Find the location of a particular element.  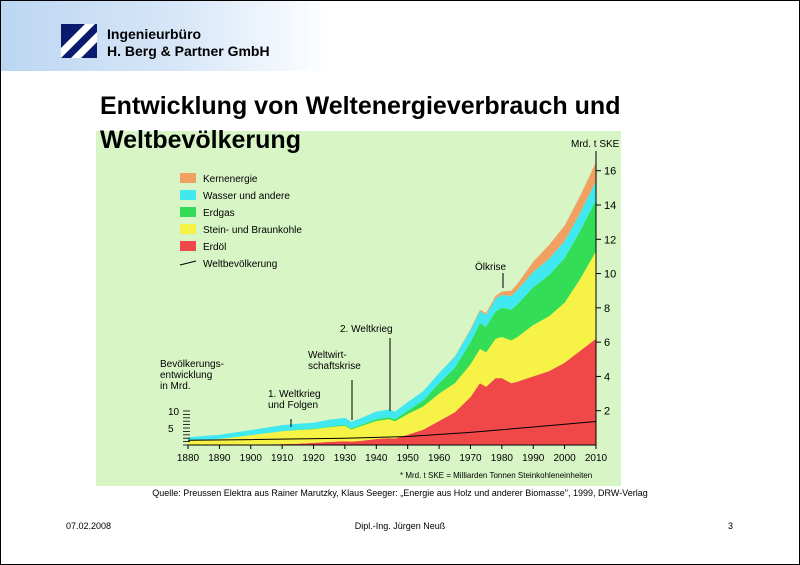

y-tick-label-5: 12 is located at coordinates (610, 240).